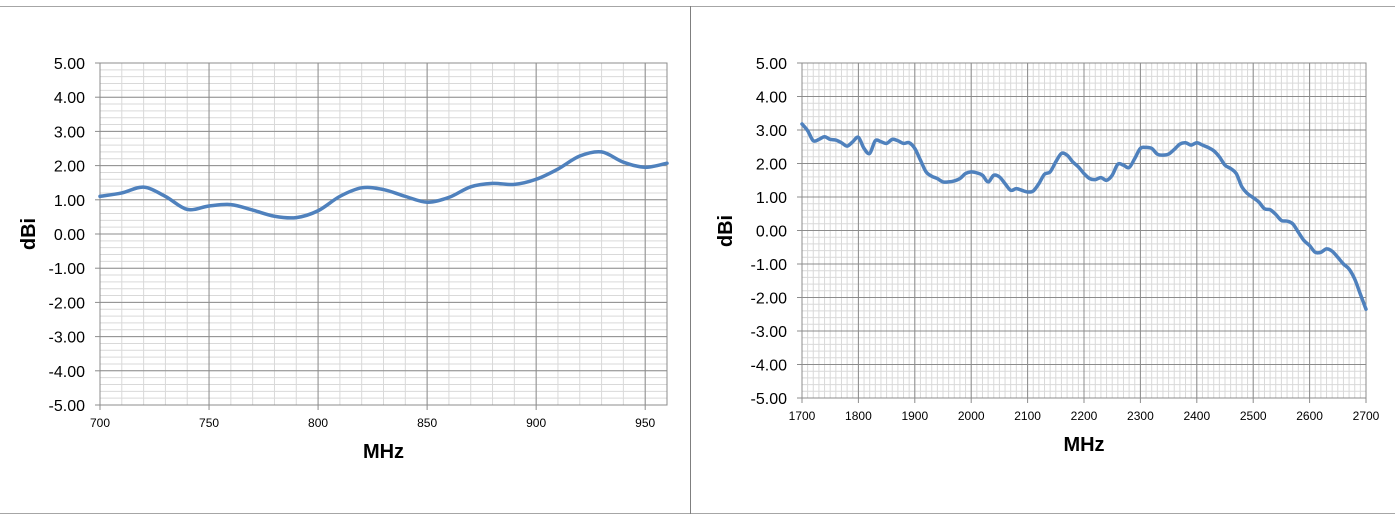 Image resolution: width=1395 pixels, height=523 pixels. Describe the element at coordinates (1084, 416) in the screenshot. I see `x-tick-label: 2200` at that location.